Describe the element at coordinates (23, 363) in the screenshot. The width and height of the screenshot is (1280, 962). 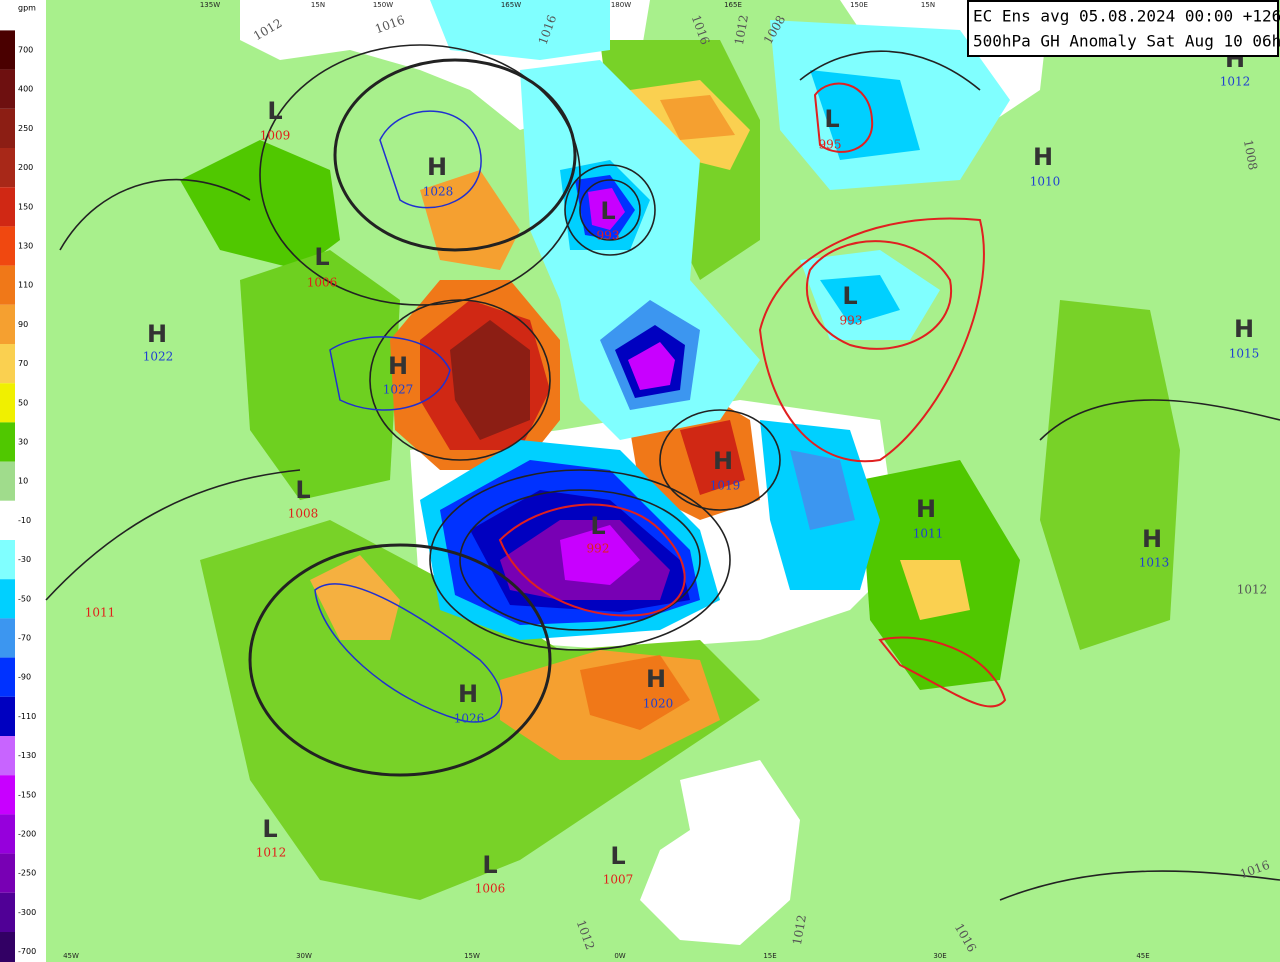
I see `colorbar-label: 70` at that location.